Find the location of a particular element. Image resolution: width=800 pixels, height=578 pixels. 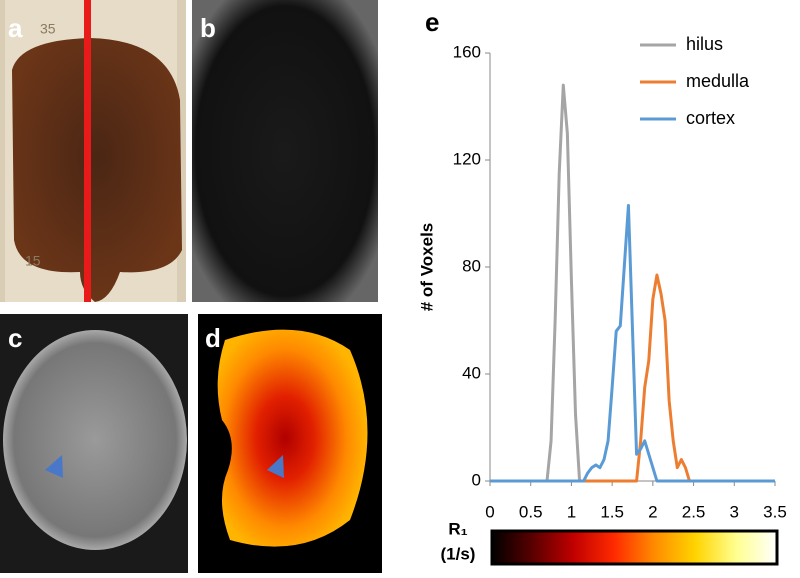

mri-image is located at coordinates (285, 151).